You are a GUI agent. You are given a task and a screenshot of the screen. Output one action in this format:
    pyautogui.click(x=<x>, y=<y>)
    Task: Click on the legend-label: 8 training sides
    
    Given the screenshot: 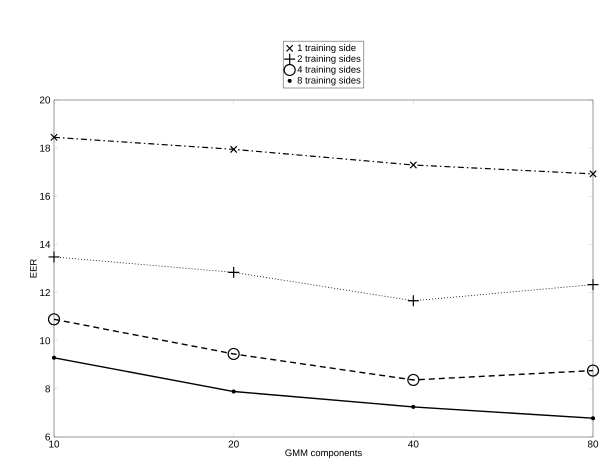 What is the action you would take?
    pyautogui.click(x=329, y=81)
    